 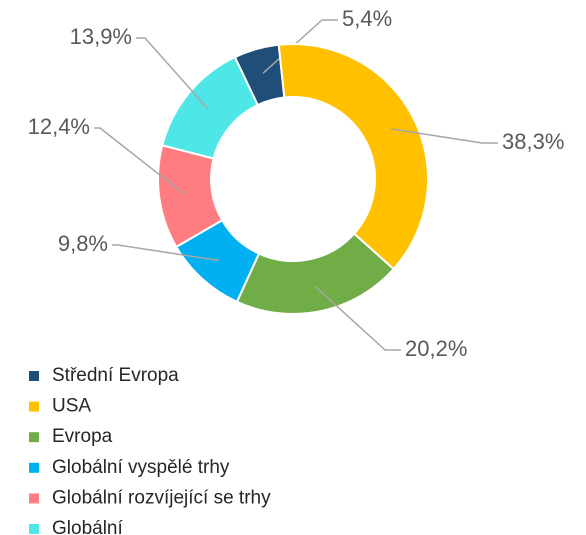 I want to click on legend-label: Globální rozvíjející se trhy, so click(x=161, y=497).